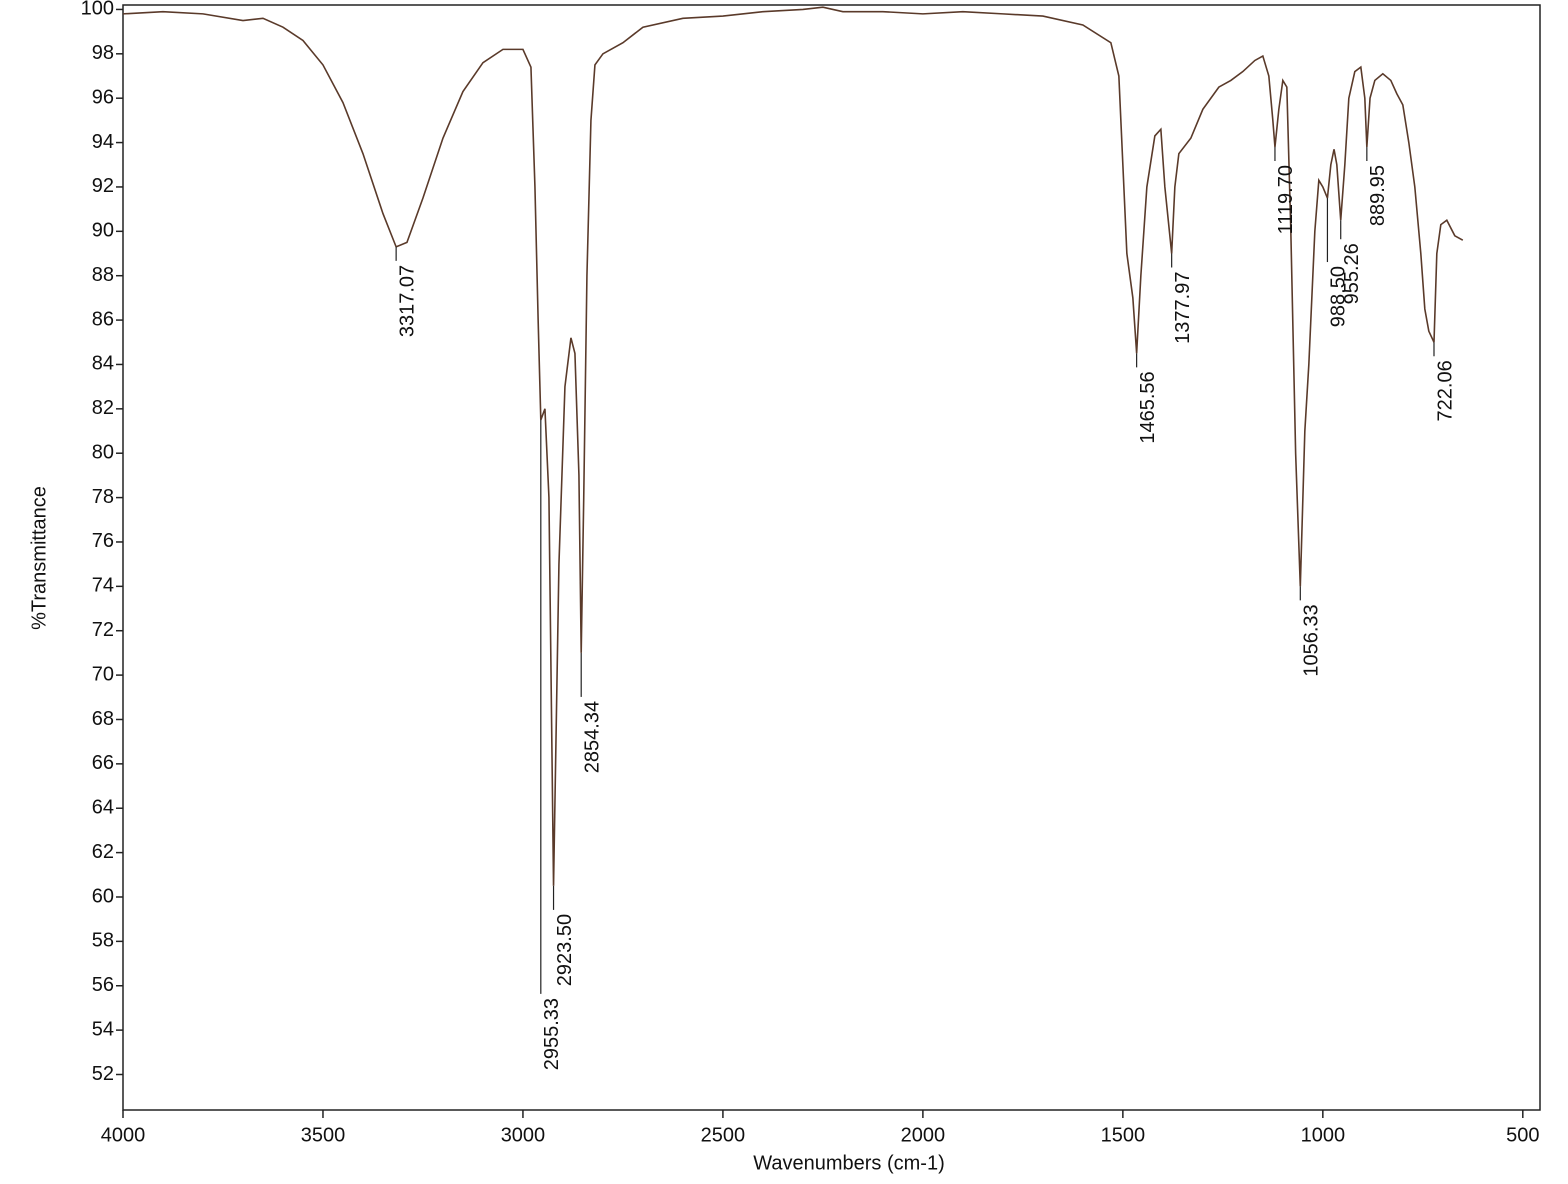  What do you see at coordinates (103, 852) in the screenshot?
I see `y-tick-label: 62` at bounding box center [103, 852].